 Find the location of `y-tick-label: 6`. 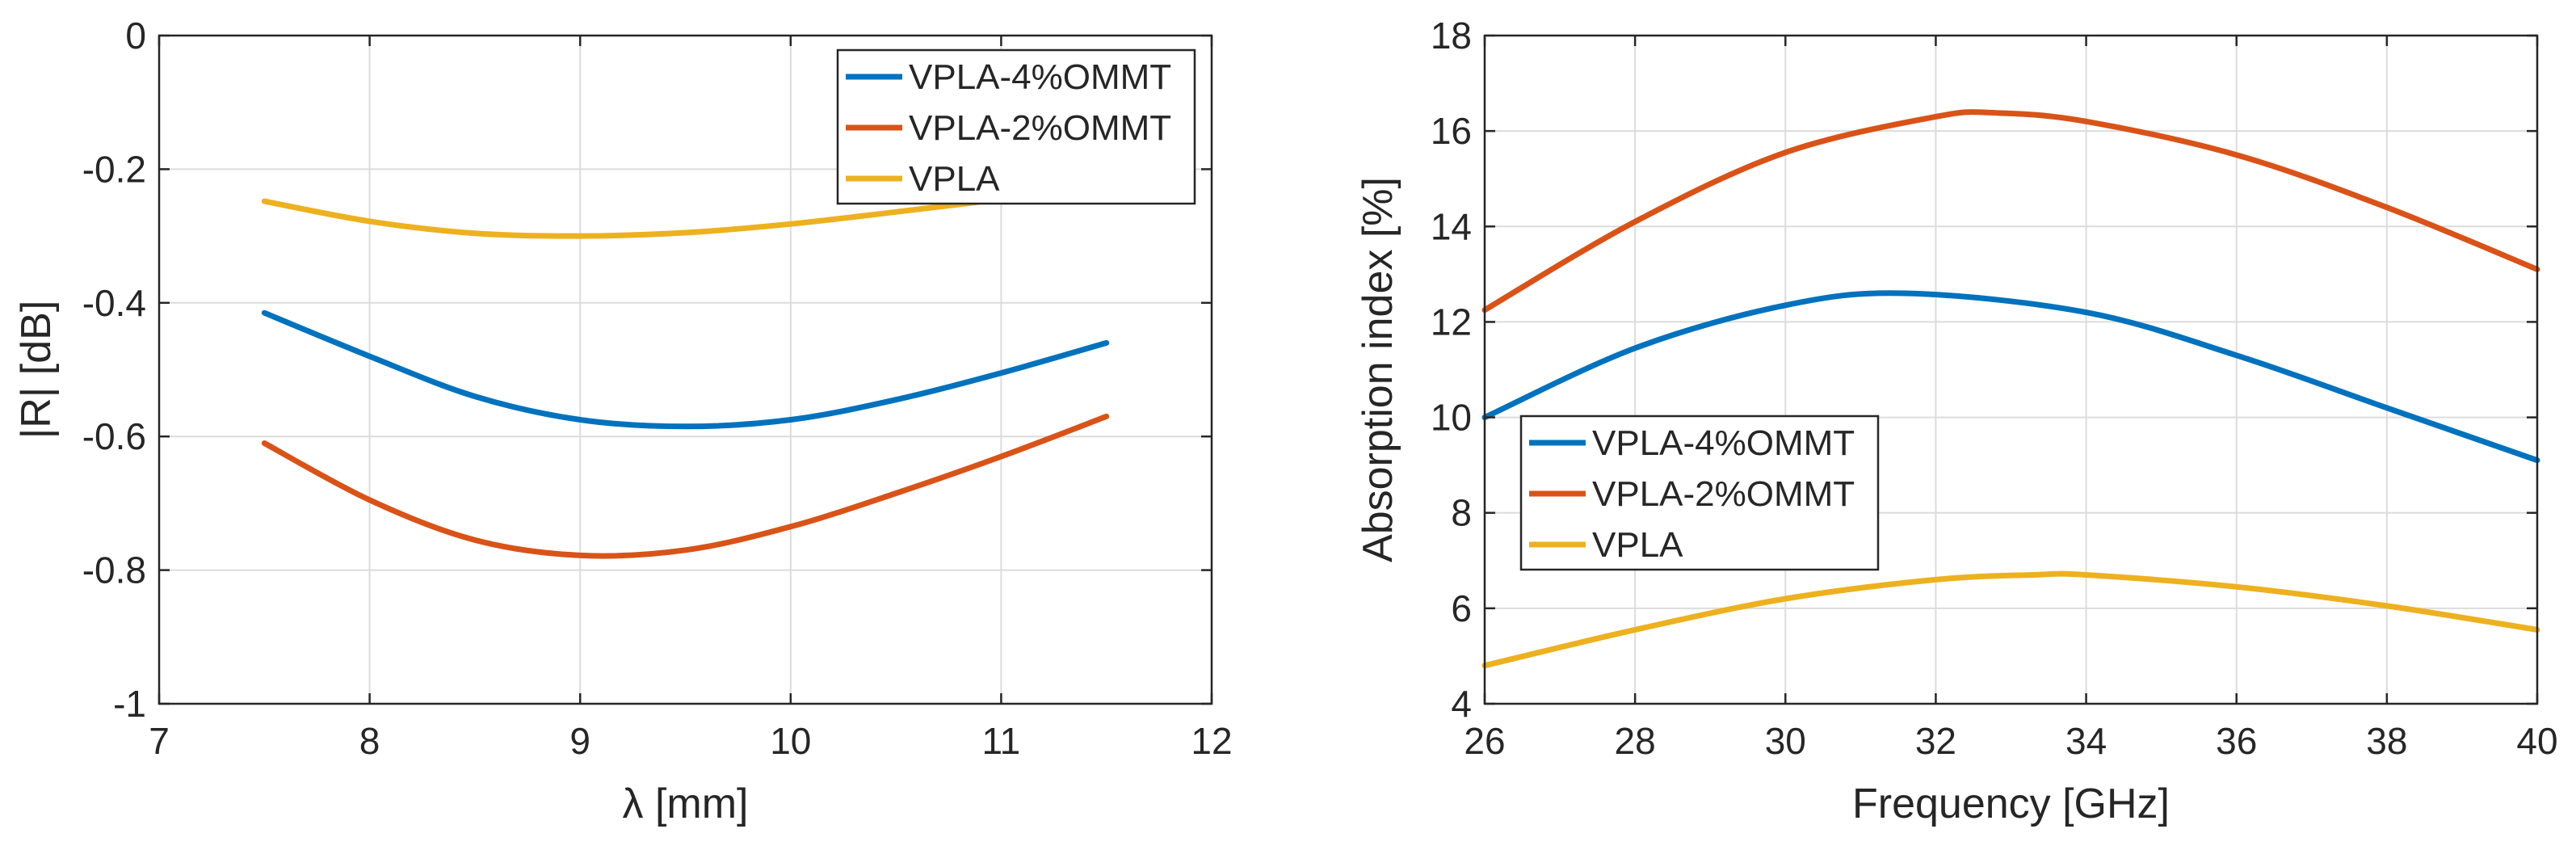

y-tick-label: 6 is located at coordinates (1462, 608).